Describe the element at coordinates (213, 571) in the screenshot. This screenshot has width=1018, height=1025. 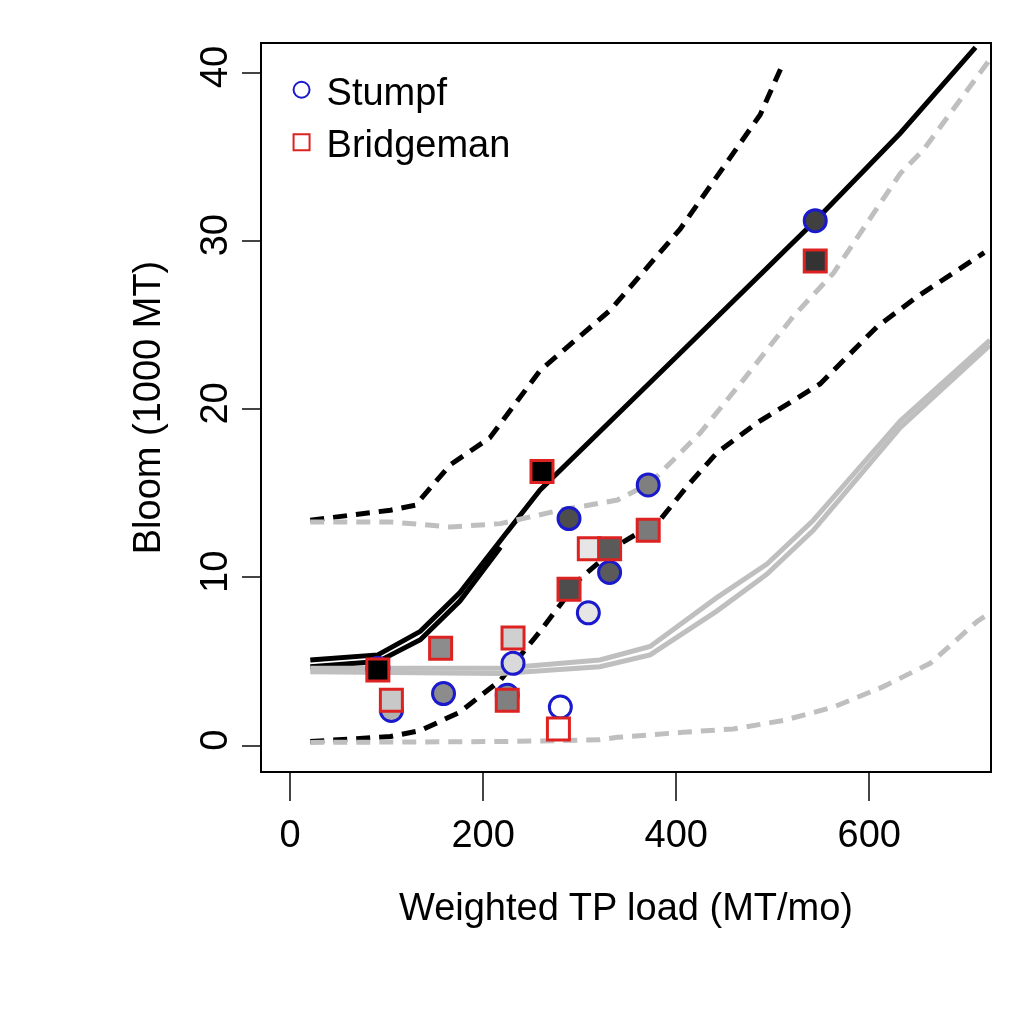
I see `y-tick-label: 10` at that location.